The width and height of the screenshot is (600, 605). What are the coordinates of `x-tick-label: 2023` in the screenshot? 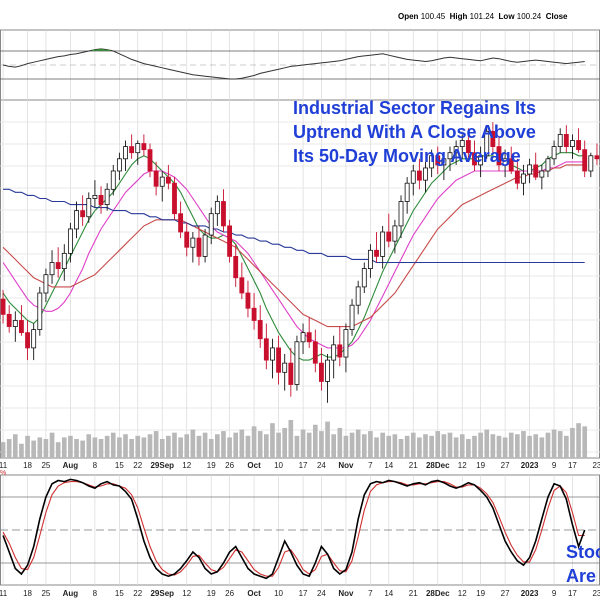 It's located at (530, 593).